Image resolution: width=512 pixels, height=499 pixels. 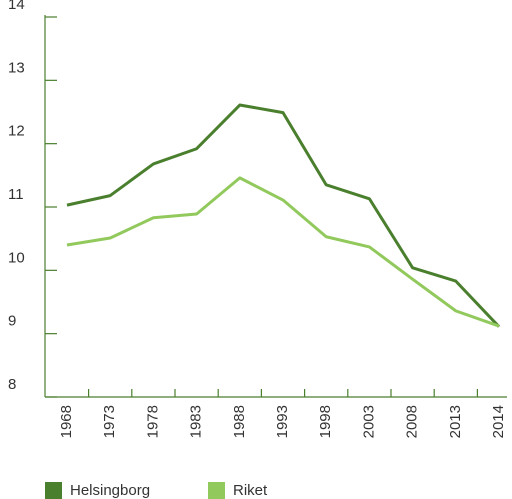 What do you see at coordinates (412, 421) in the screenshot?
I see `x-tick-label: 2008` at bounding box center [412, 421].